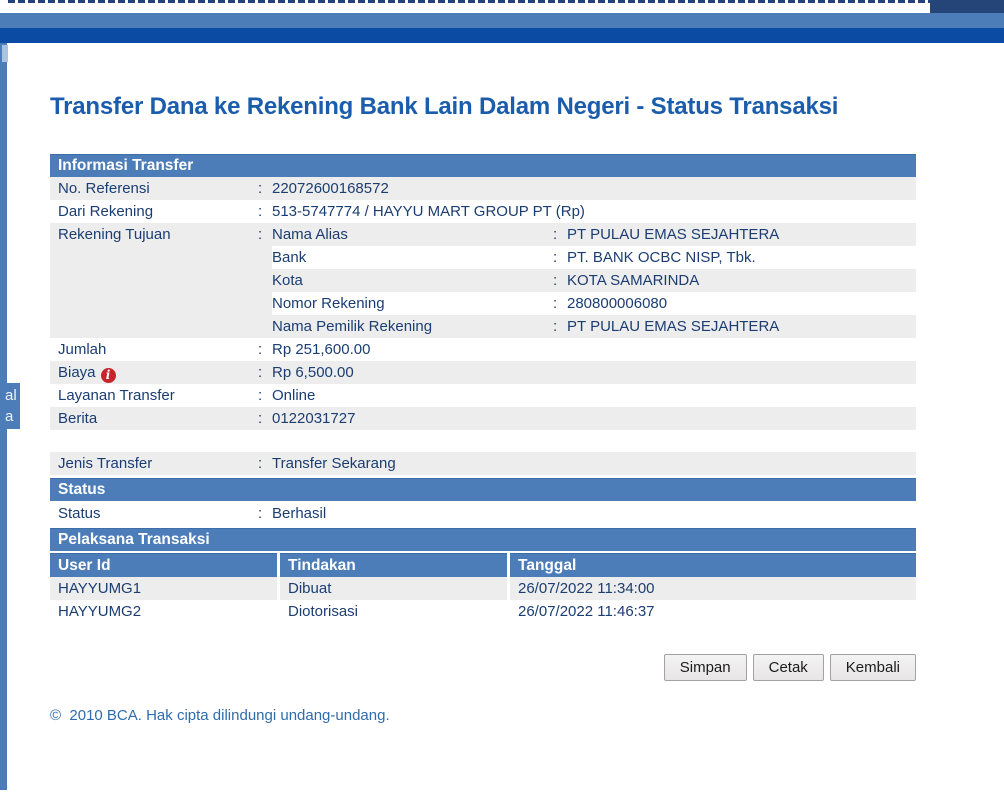  I want to click on info-row-nomor-rekening: Nomor Rekening : 280800006080, so click(483, 303).